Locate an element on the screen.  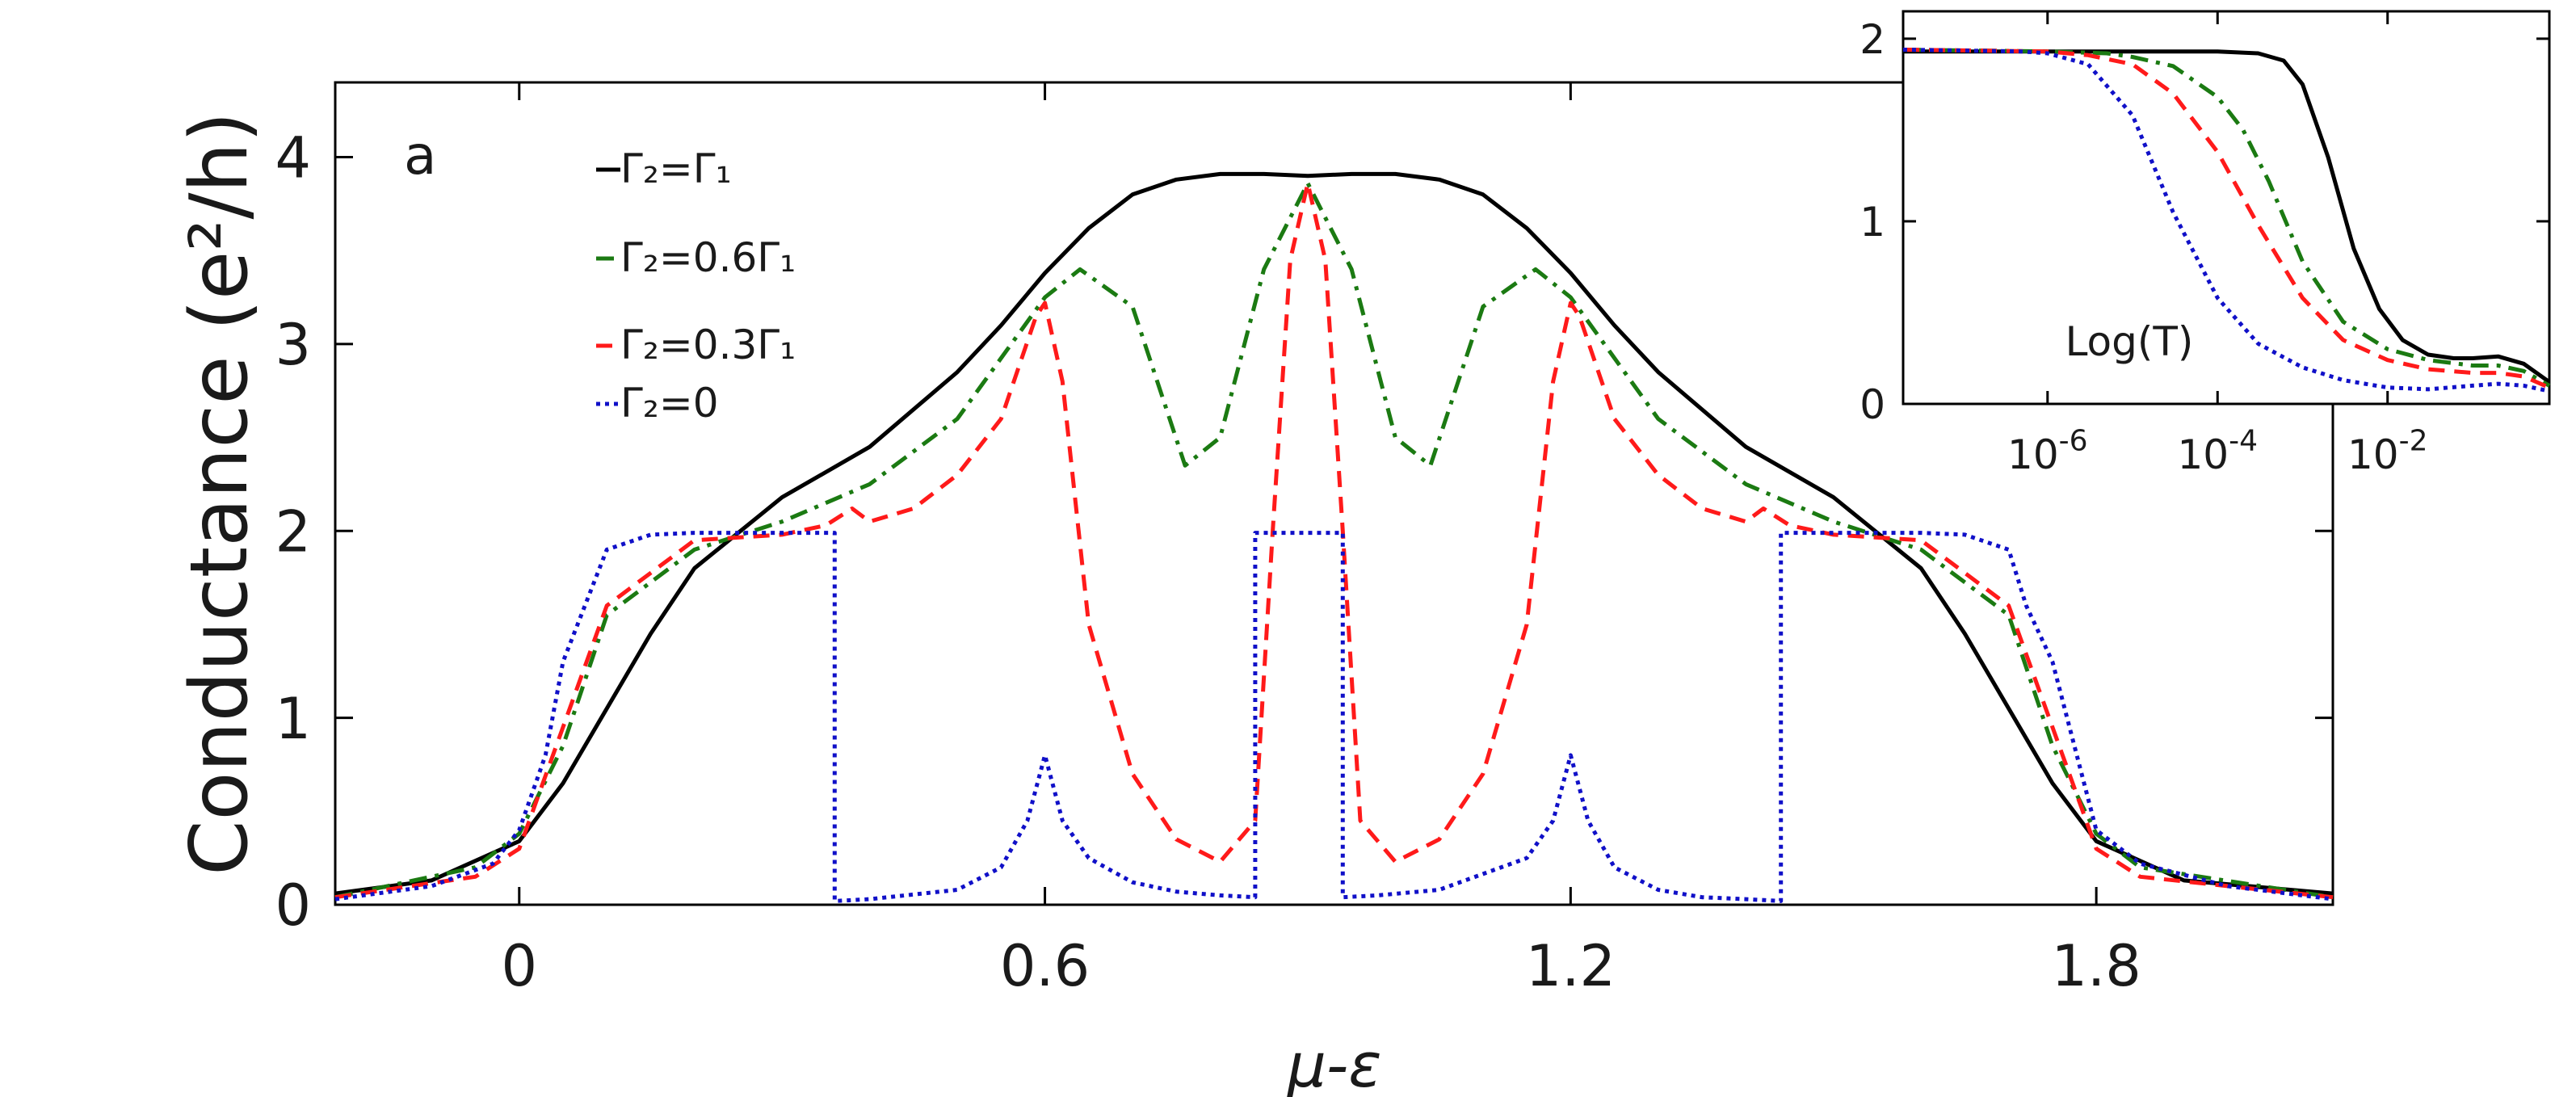
inset-y-tick-label: 0 is located at coordinates (1873, 404).